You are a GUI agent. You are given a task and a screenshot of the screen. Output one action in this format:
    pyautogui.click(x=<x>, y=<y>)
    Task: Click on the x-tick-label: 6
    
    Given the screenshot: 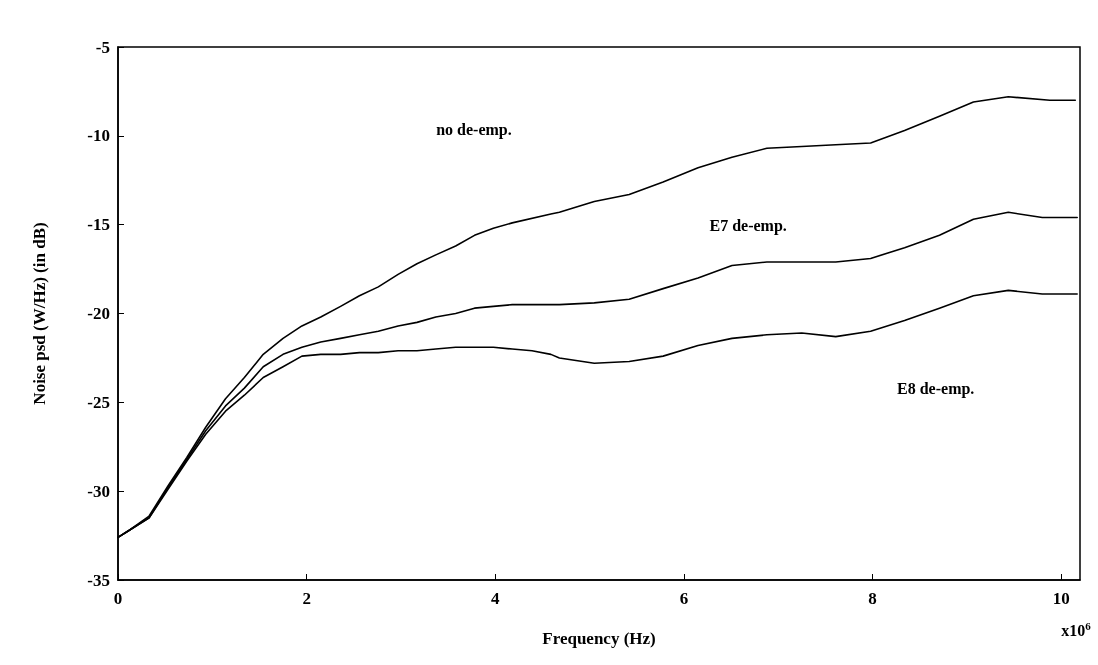 What is the action you would take?
    pyautogui.click(x=684, y=598)
    